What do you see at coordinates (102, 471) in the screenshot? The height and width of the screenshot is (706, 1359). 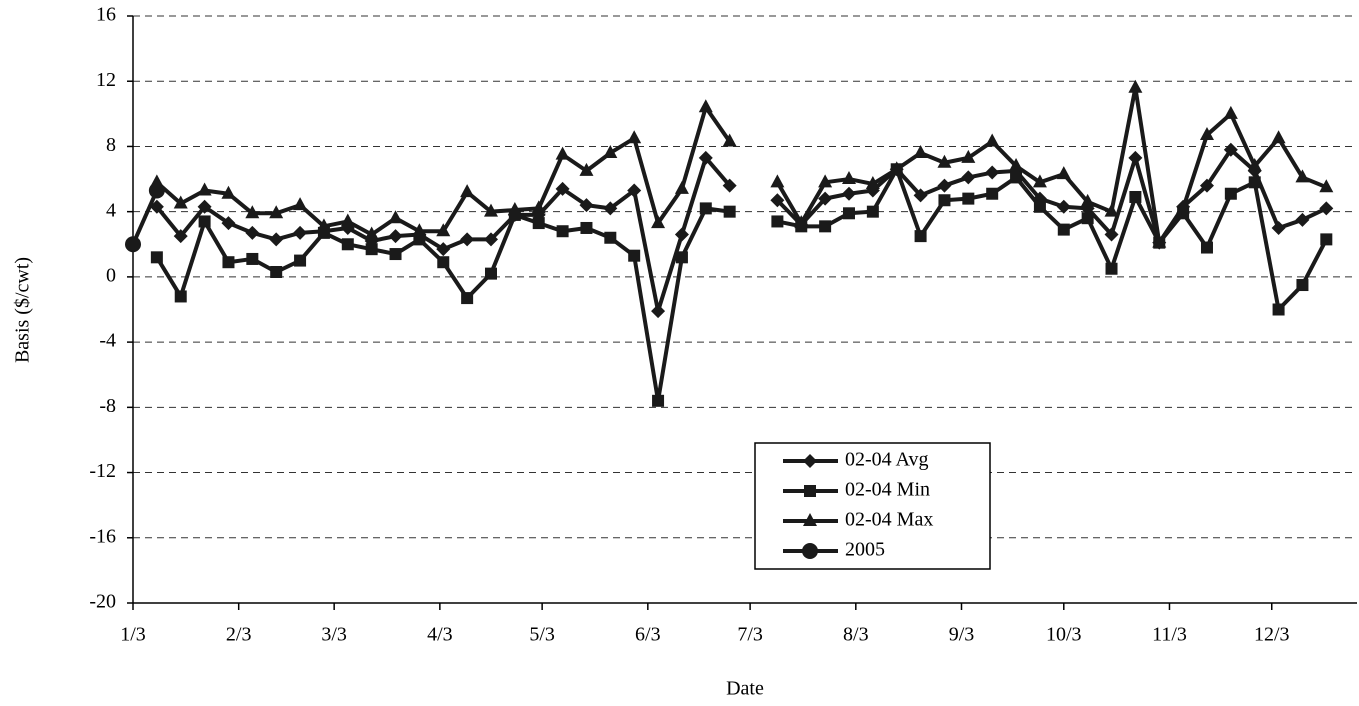 I see `y-tick-label: -12` at bounding box center [102, 471].